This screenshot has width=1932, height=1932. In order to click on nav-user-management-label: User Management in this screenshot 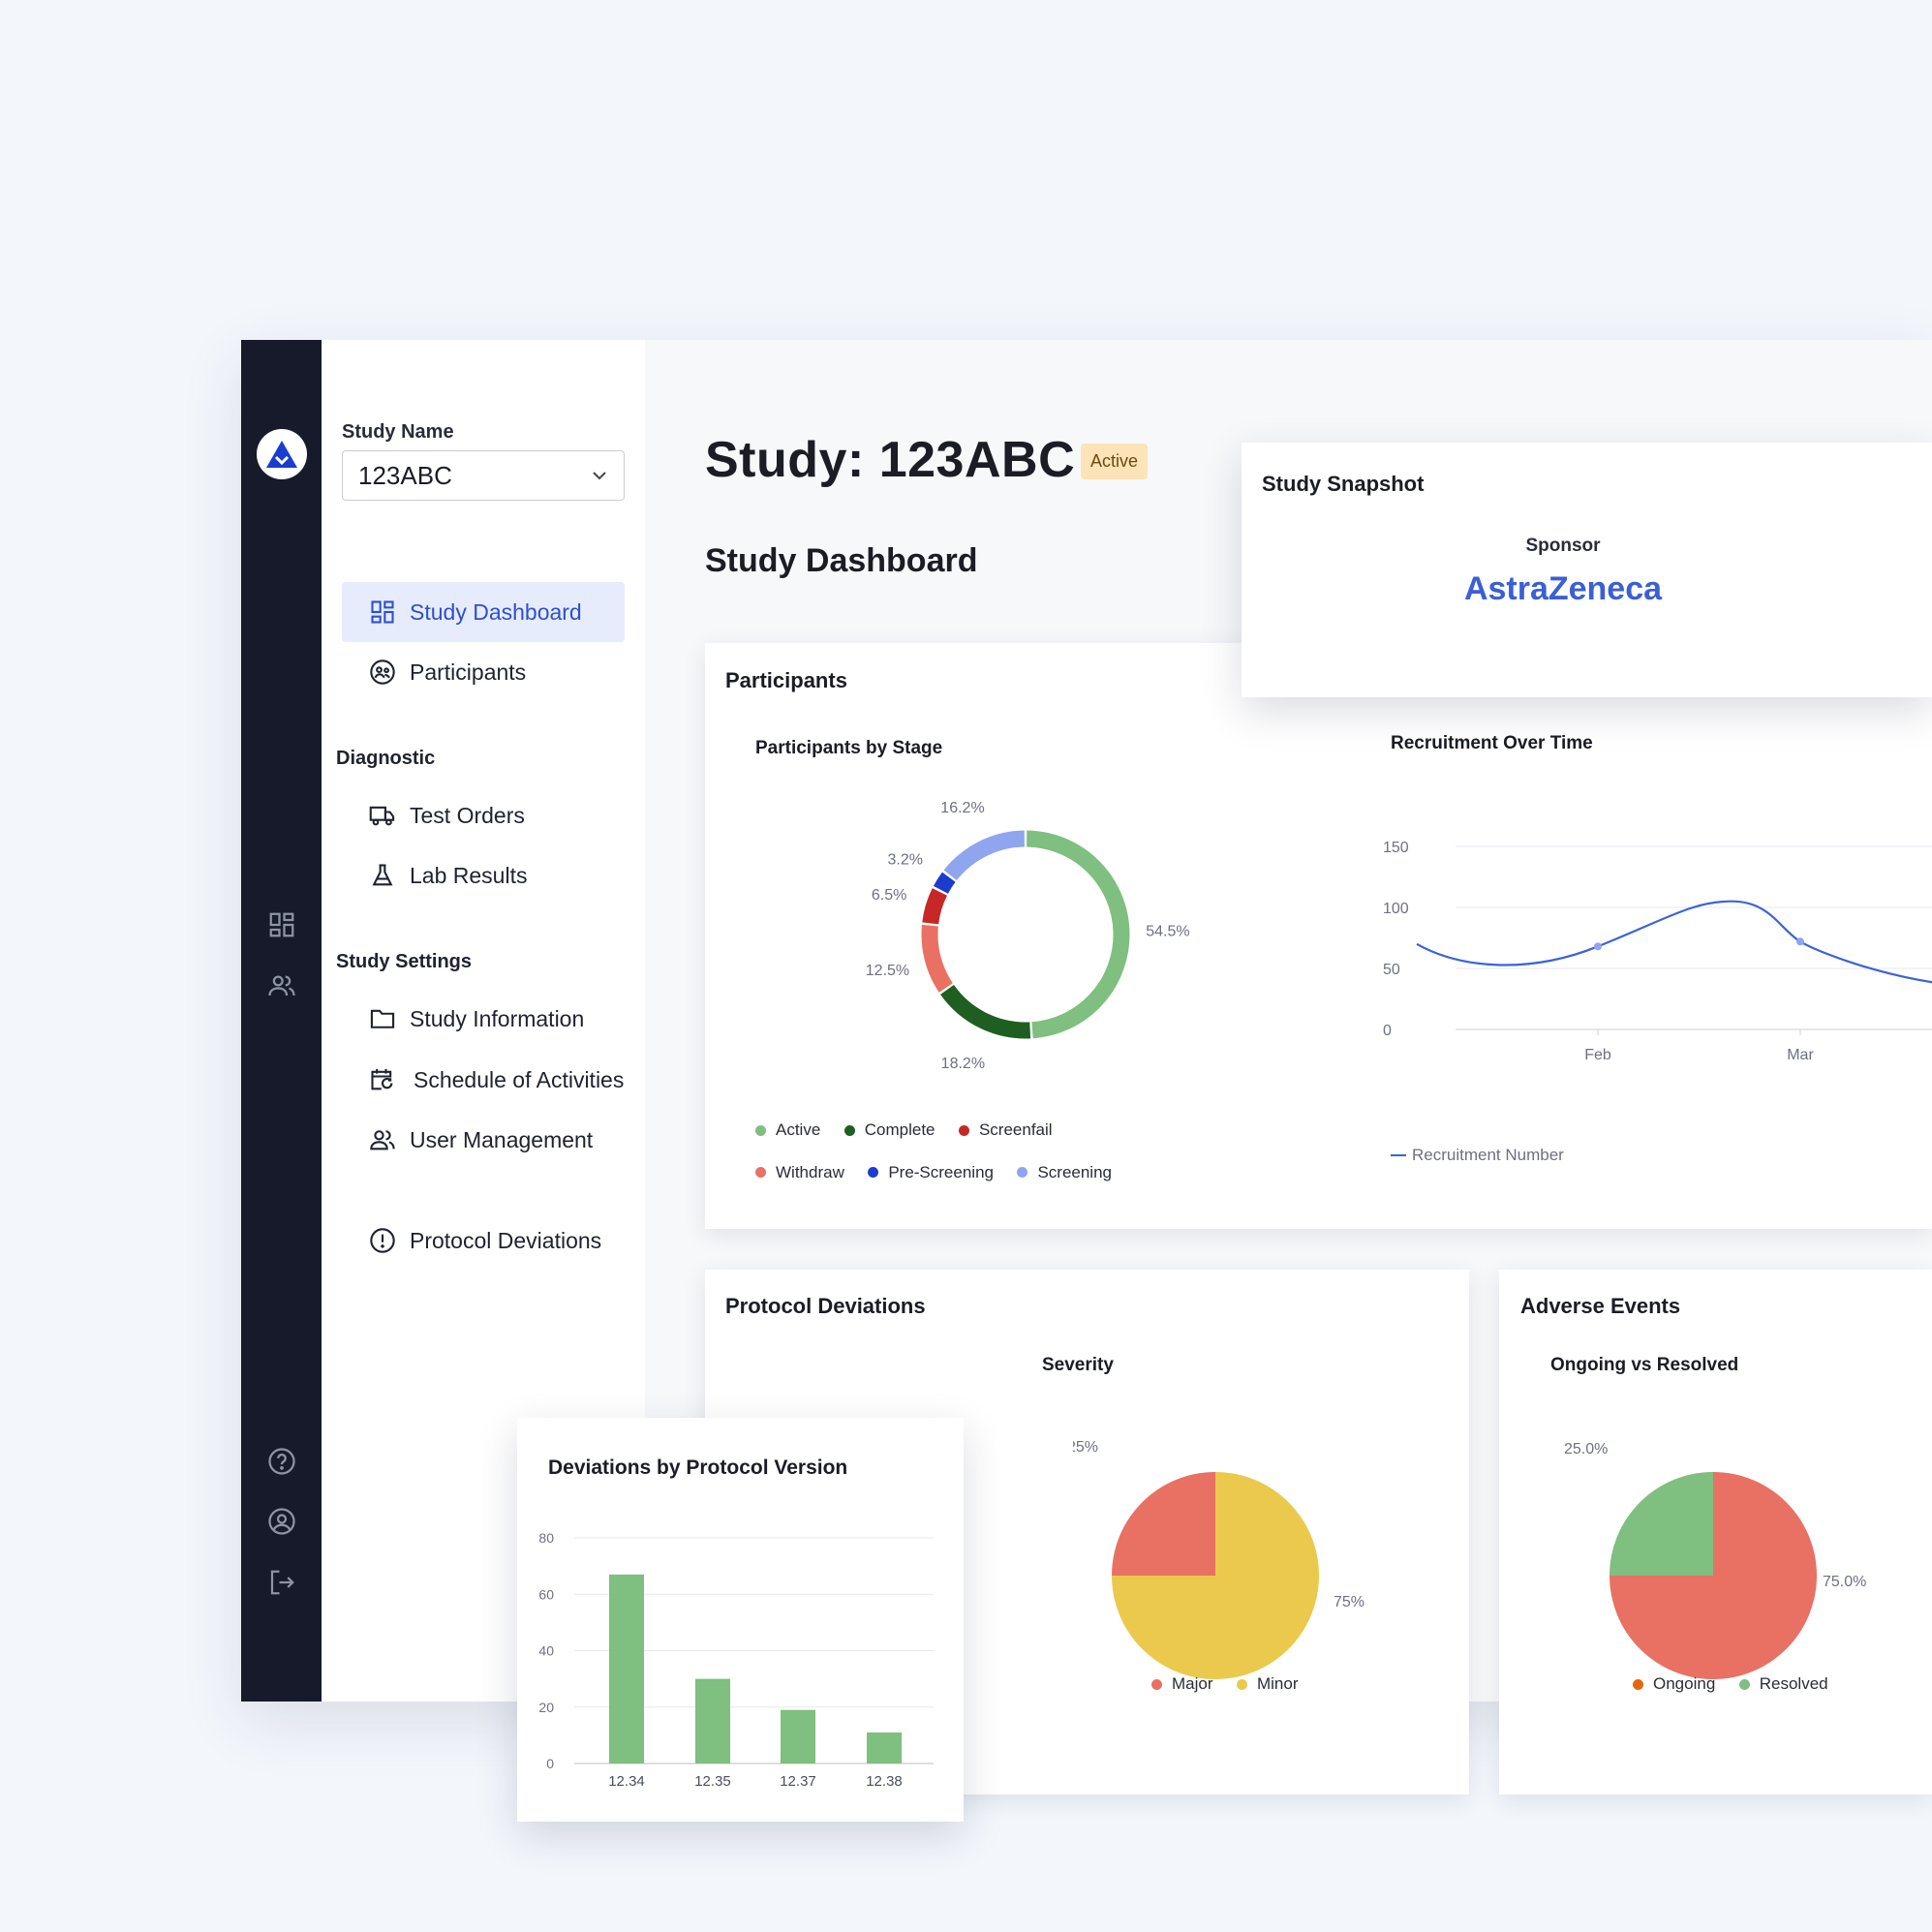, I will do `click(502, 1139)`.